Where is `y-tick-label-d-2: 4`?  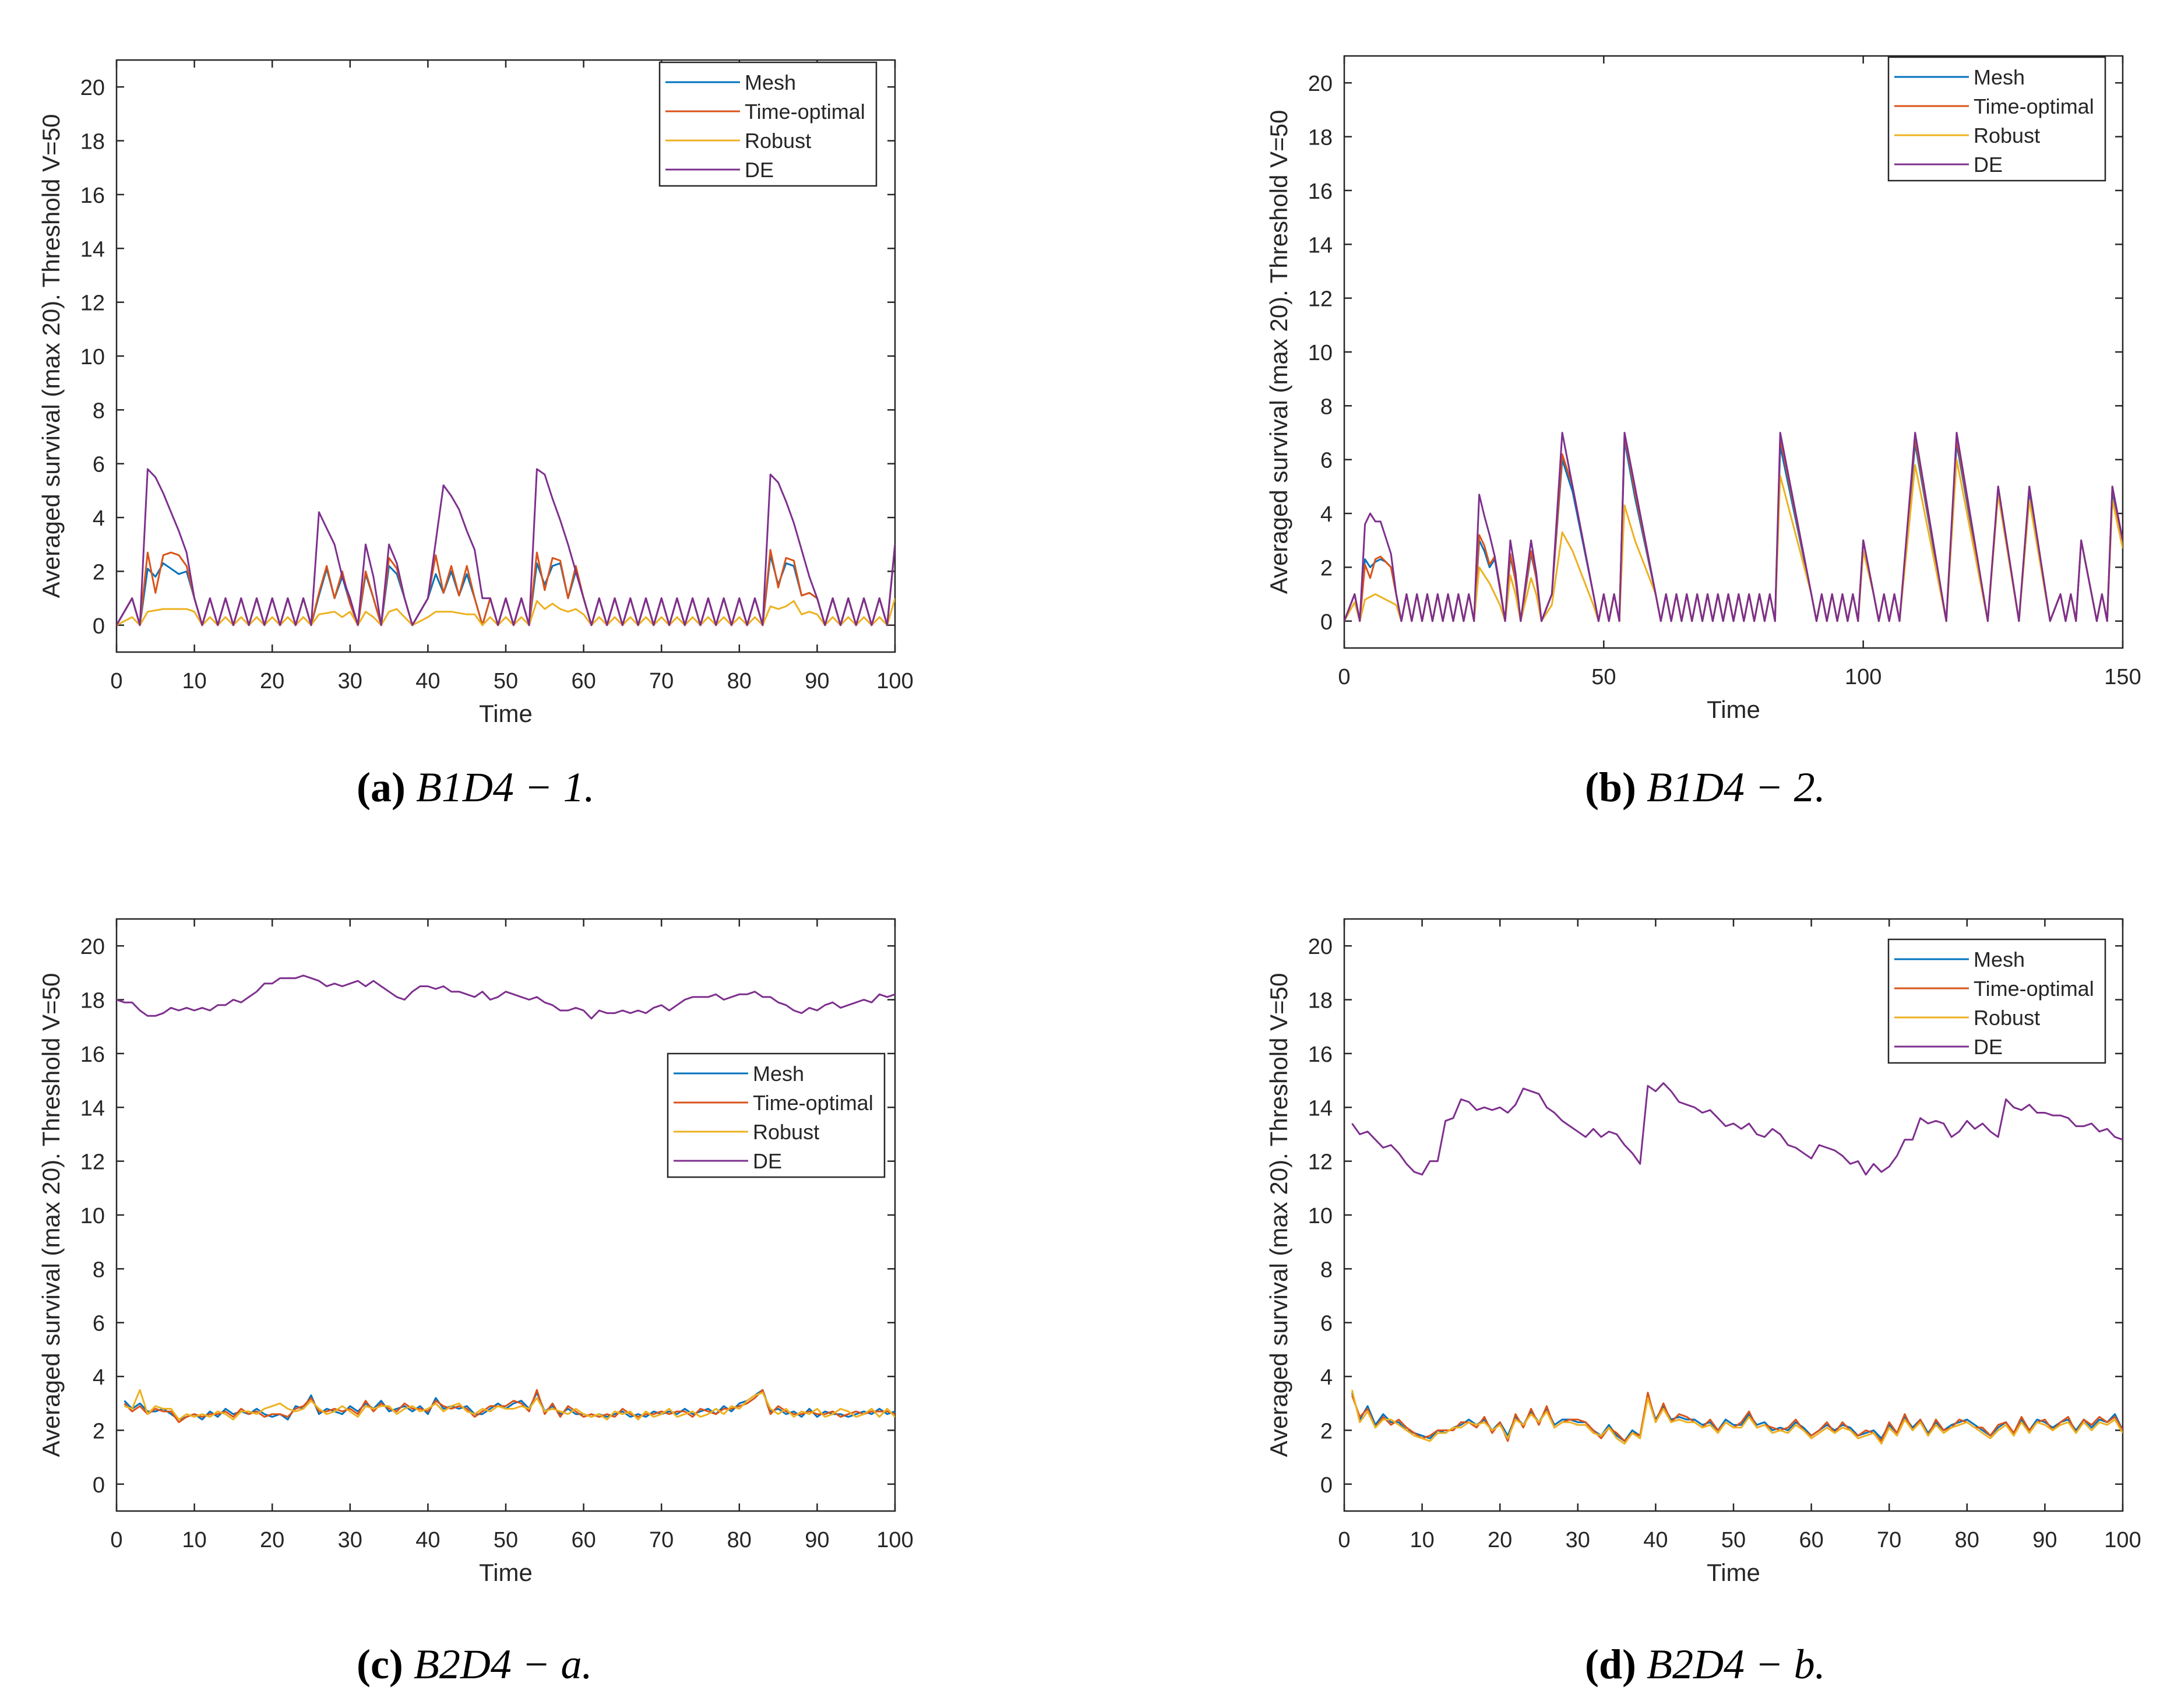
y-tick-label-d-2: 4 is located at coordinates (1326, 1377).